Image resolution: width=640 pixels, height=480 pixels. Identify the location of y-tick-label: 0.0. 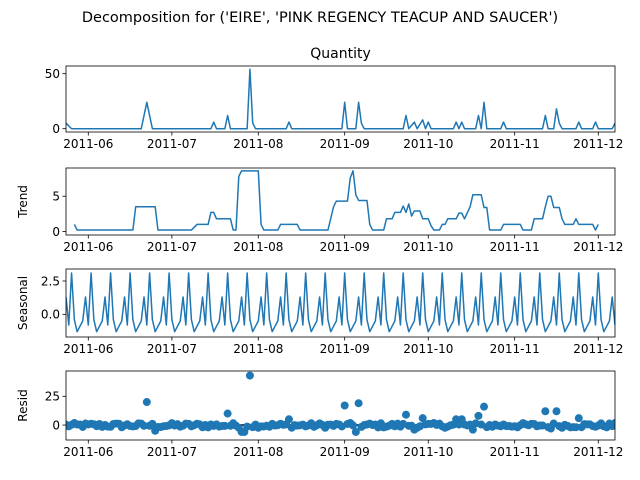
(50, 315).